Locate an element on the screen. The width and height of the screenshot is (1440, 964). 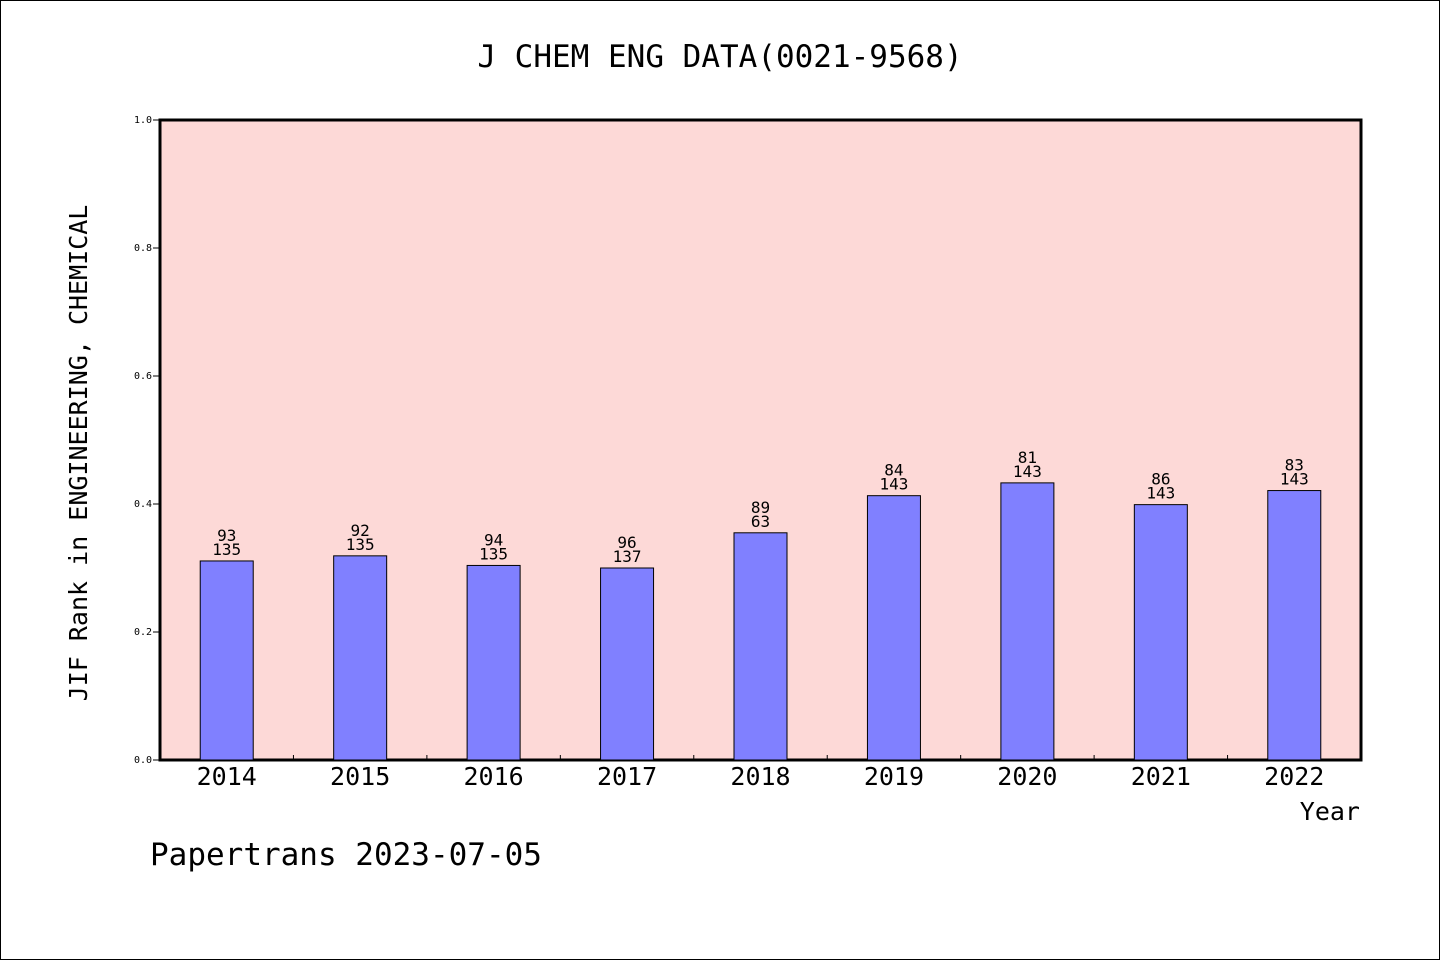
y-tick-label: 1.0 is located at coordinates (143, 120).